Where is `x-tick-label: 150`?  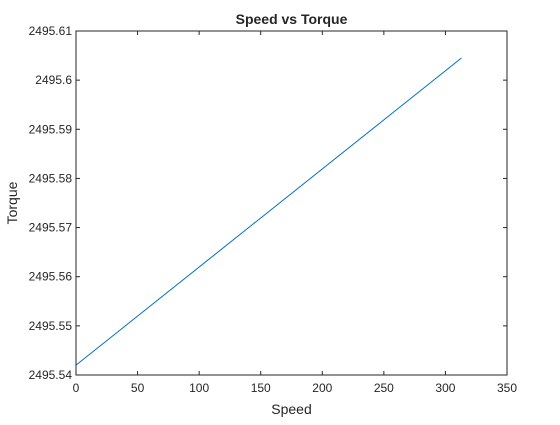
x-tick-label: 150 is located at coordinates (261, 388).